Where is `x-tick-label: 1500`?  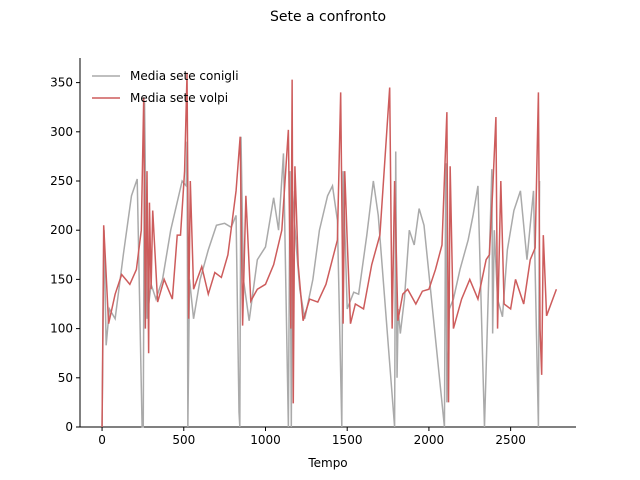
x-tick-label: 1500 is located at coordinates (347, 440).